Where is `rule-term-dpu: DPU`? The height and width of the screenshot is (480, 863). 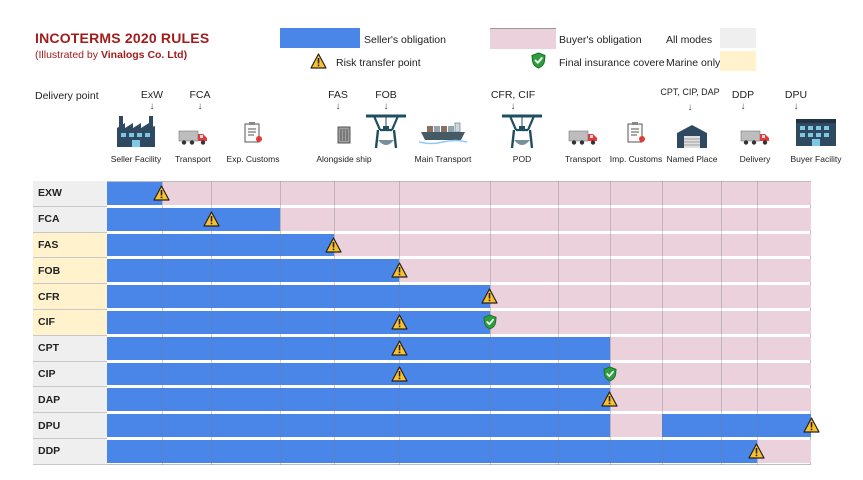
rule-term-dpu: DPU is located at coordinates (70, 426).